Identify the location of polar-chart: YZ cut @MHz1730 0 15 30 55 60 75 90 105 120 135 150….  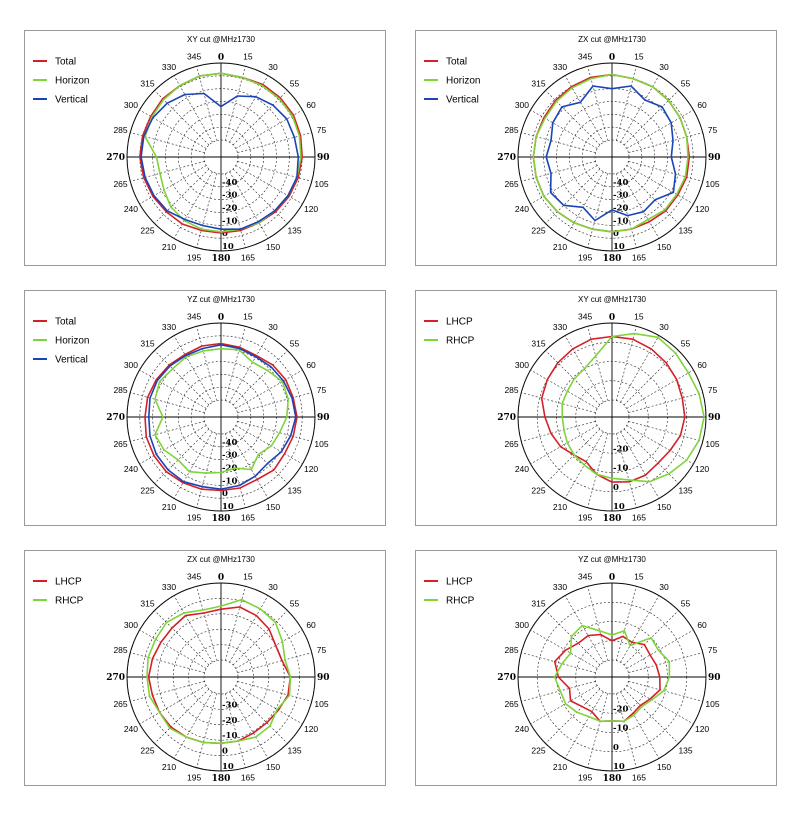
(572, 669).